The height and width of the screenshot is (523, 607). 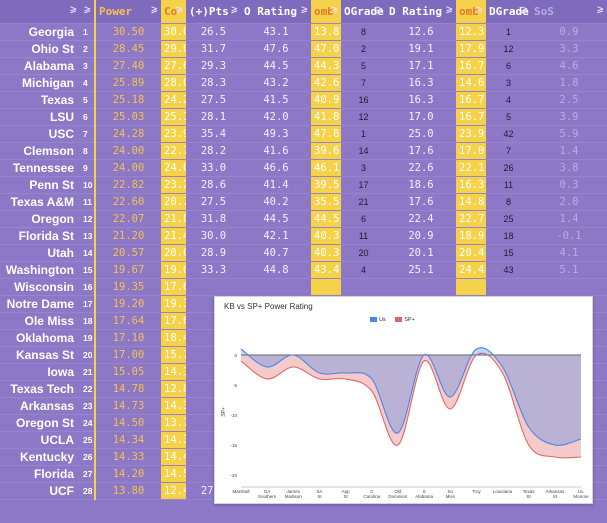 What do you see at coordinates (421, 236) in the screenshot?
I see `cell-drating: 20.9` at bounding box center [421, 236].